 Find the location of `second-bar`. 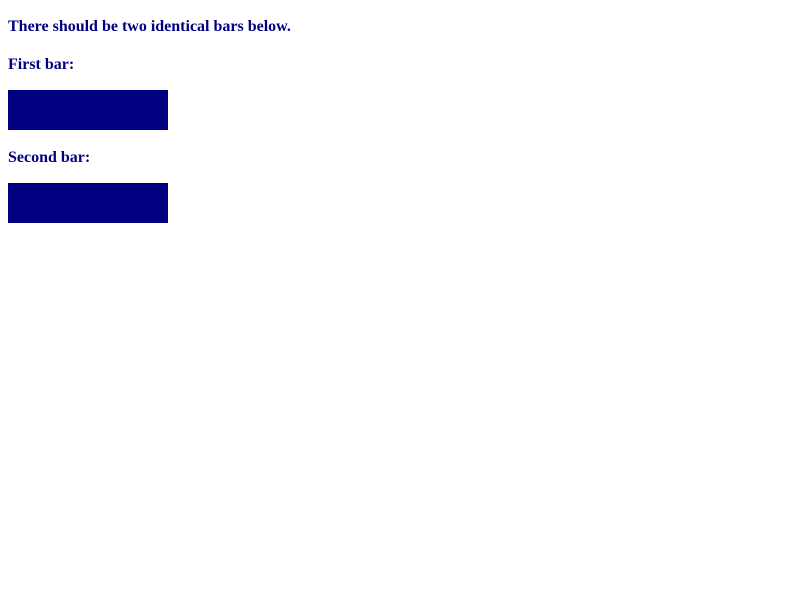

second-bar is located at coordinates (88, 203).